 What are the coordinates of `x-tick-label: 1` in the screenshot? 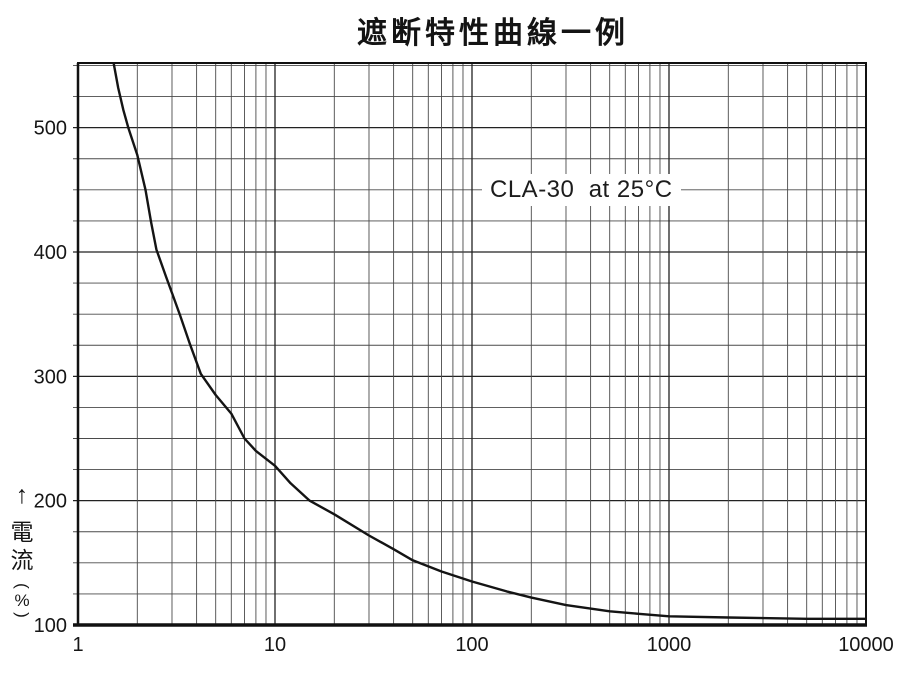 It's located at (77, 645).